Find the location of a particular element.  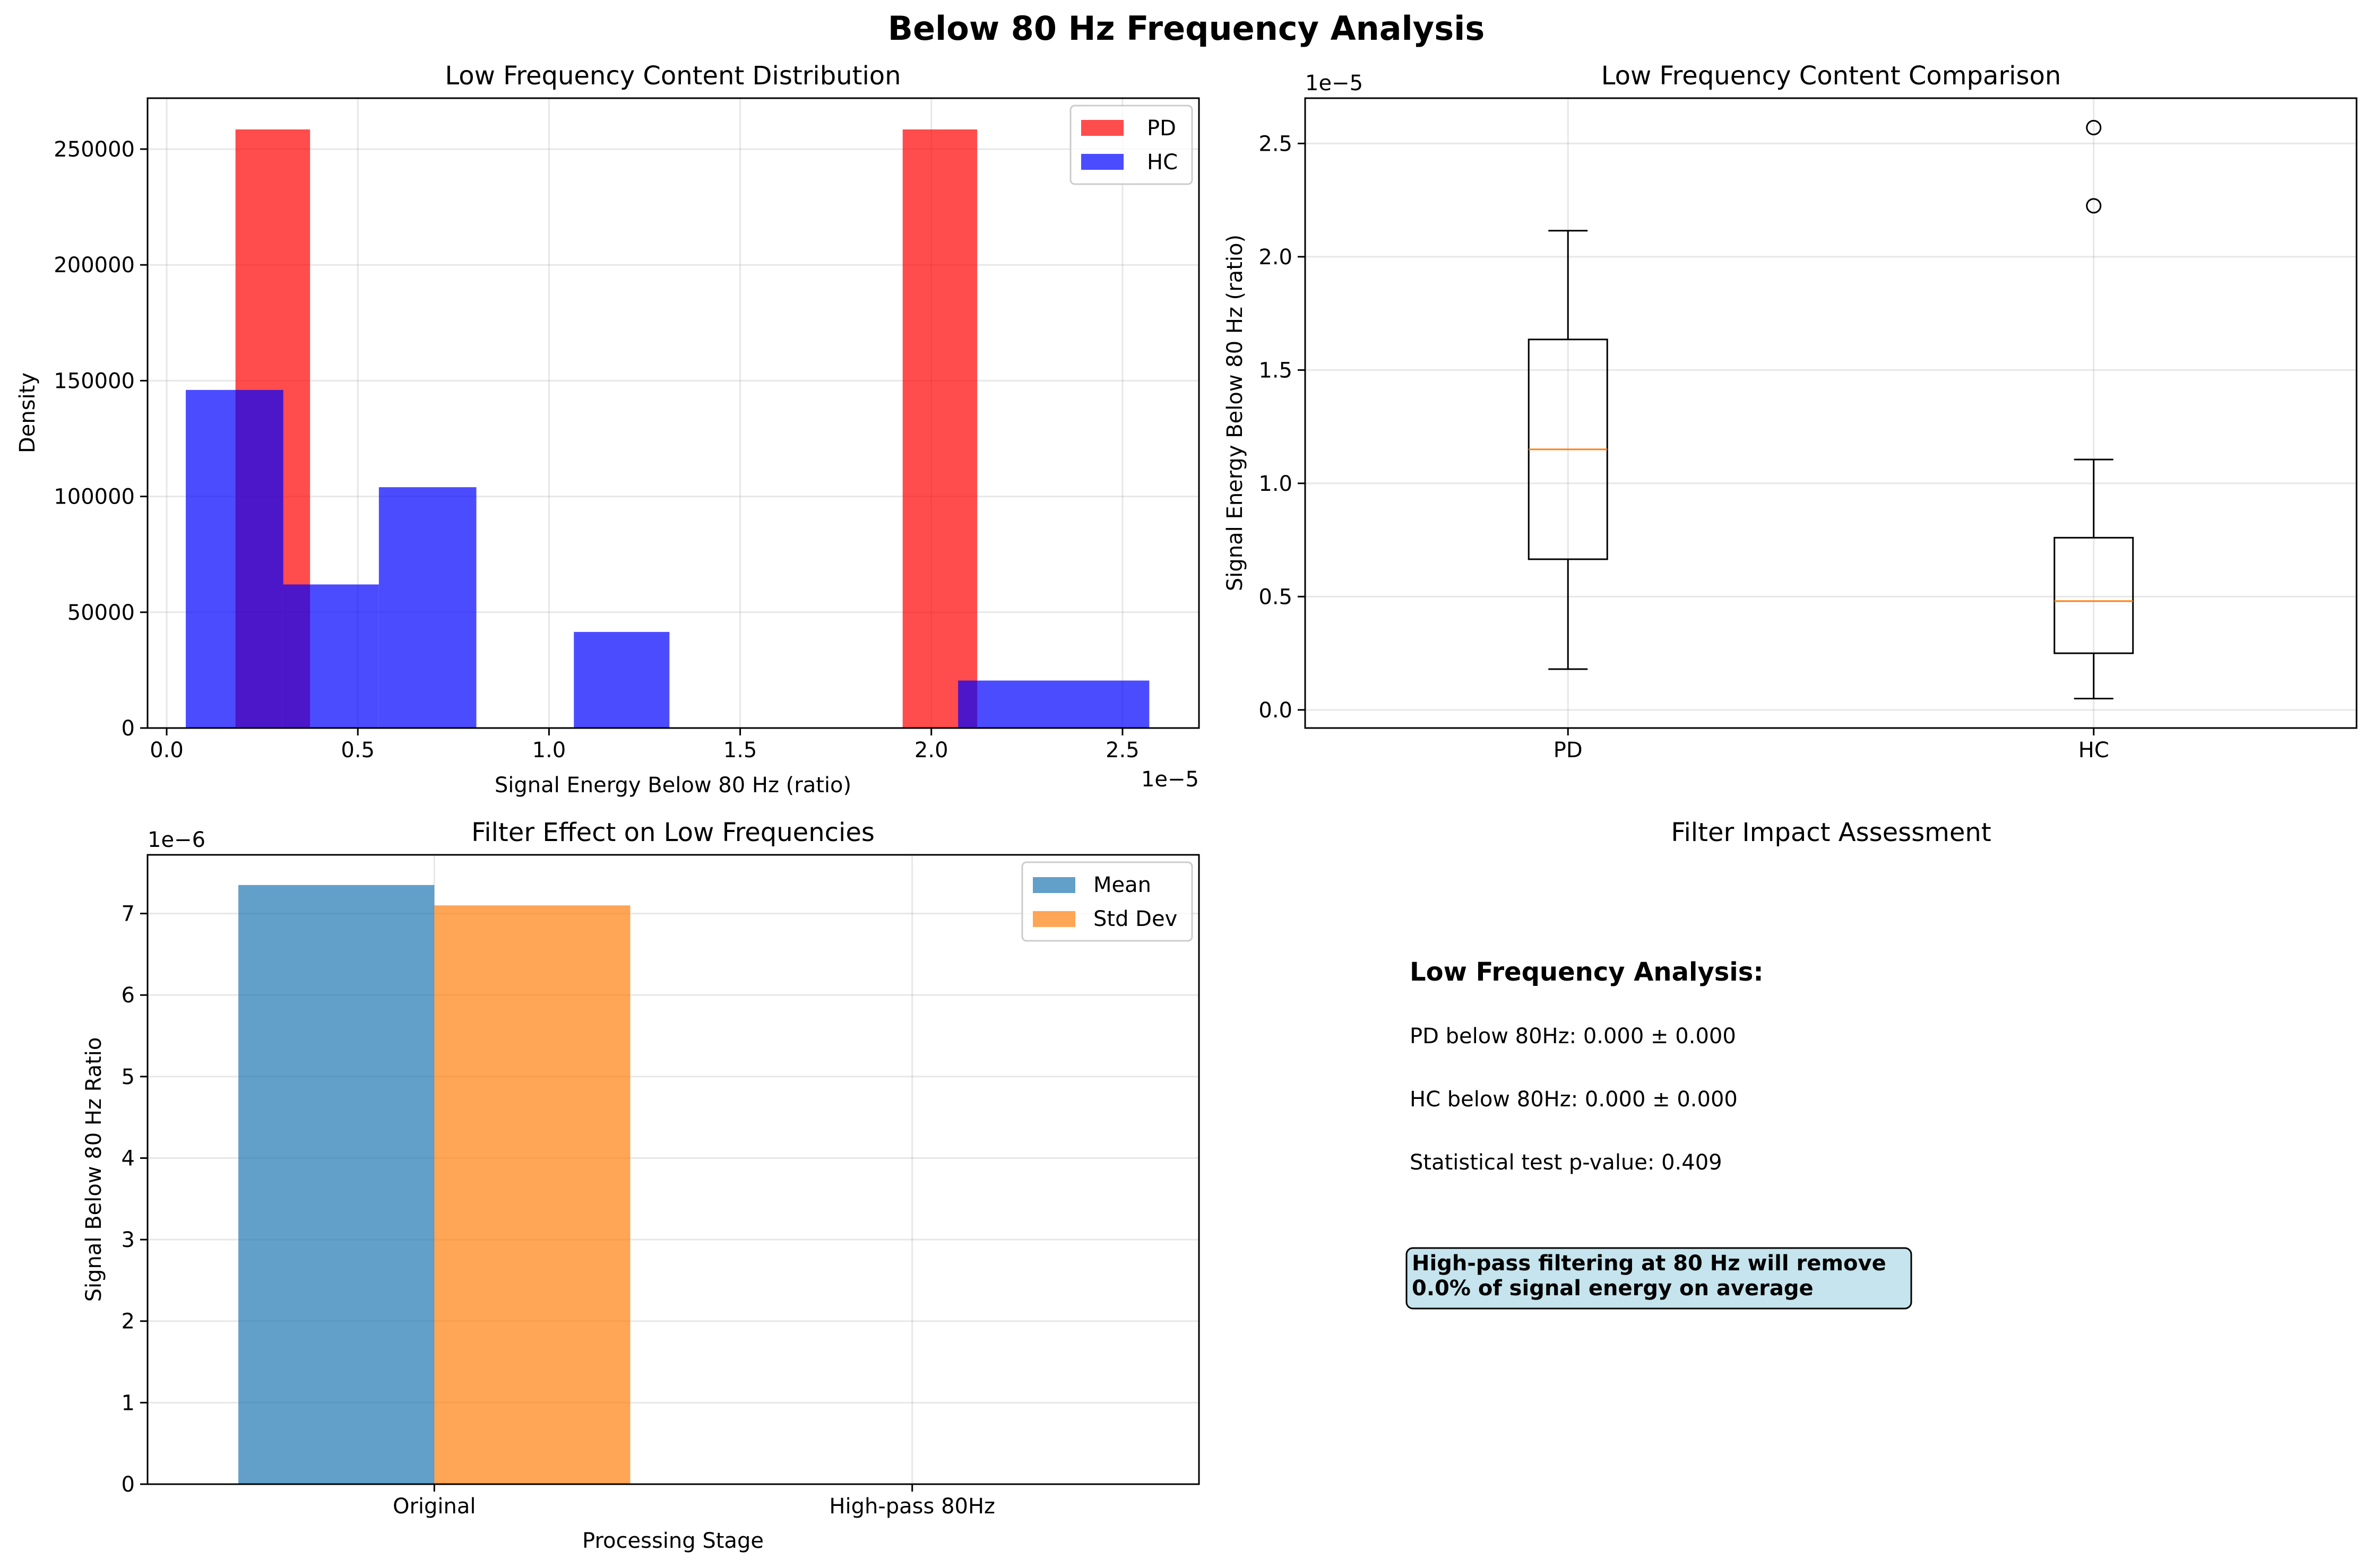

legend-label-pd: PD is located at coordinates (1161, 128).